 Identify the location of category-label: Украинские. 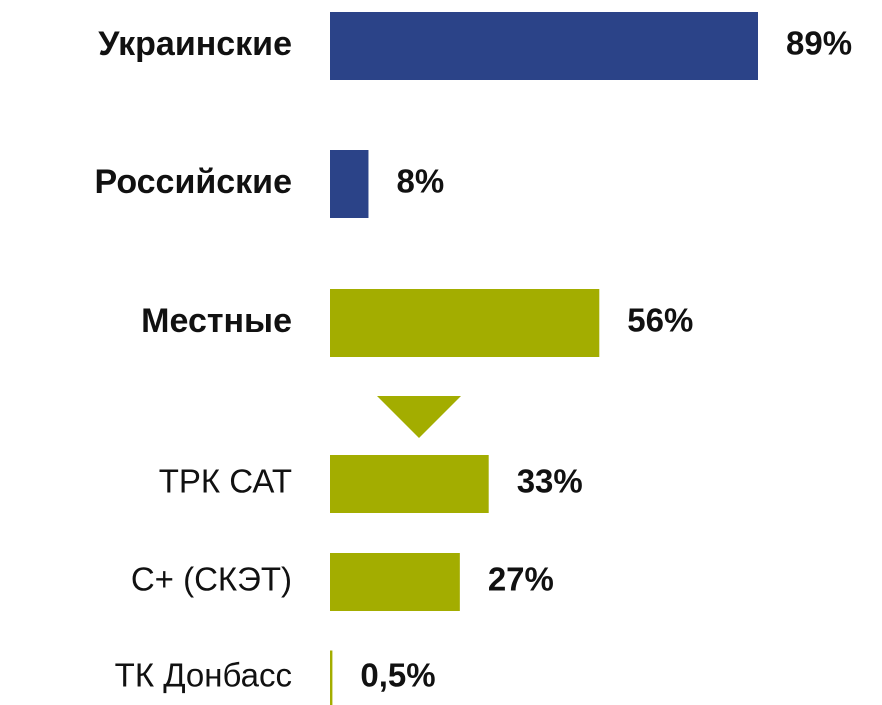
(195, 44).